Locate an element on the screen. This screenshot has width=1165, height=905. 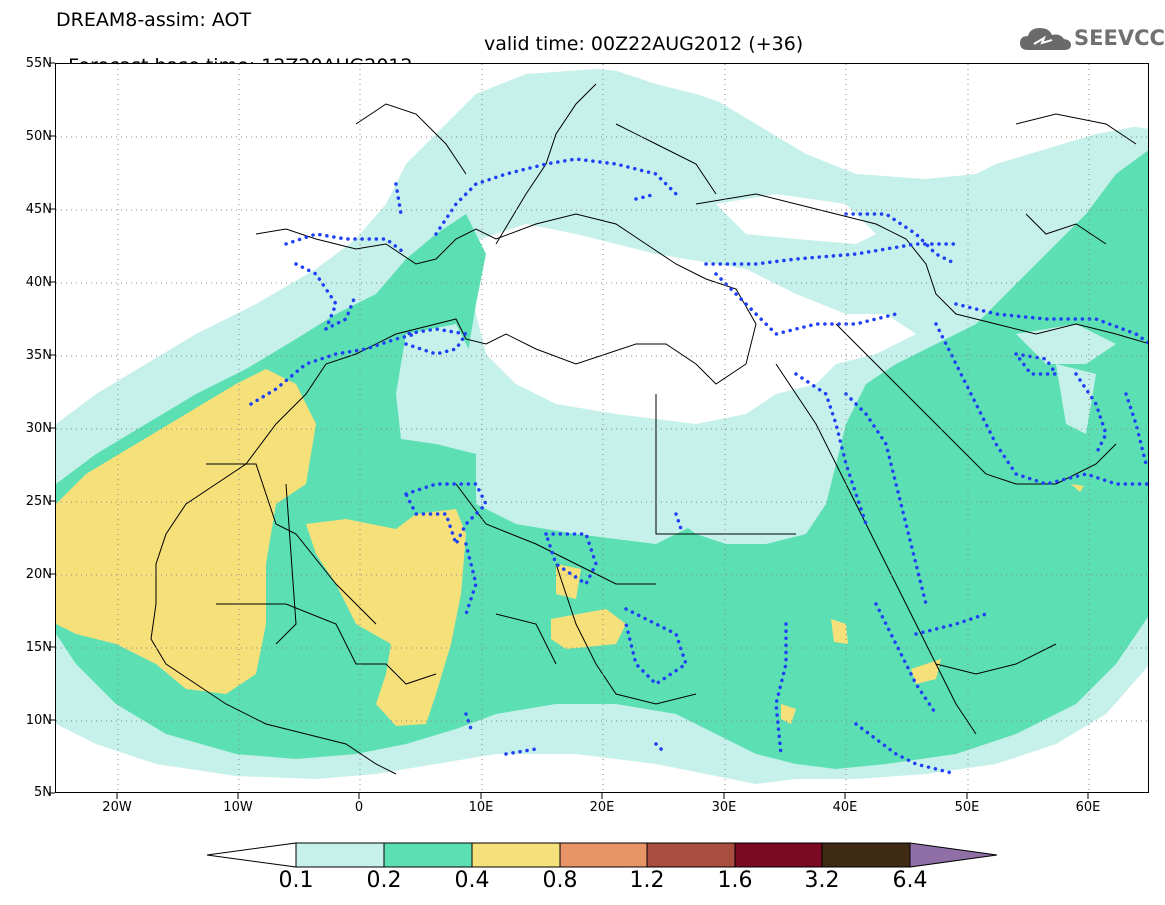
logo-text: SEEVCCC is located at coordinates (1119, 38).